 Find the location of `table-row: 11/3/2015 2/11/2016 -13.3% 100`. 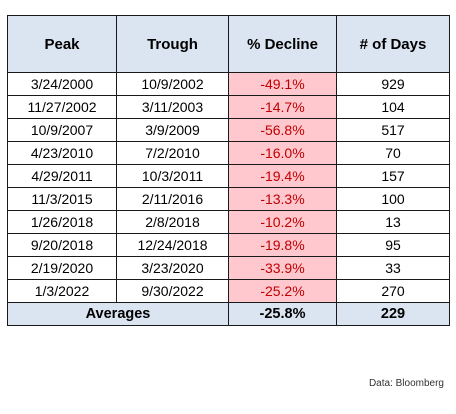

table-row: 11/3/2015 2/11/2016 -13.3% 100 is located at coordinates (228, 199).